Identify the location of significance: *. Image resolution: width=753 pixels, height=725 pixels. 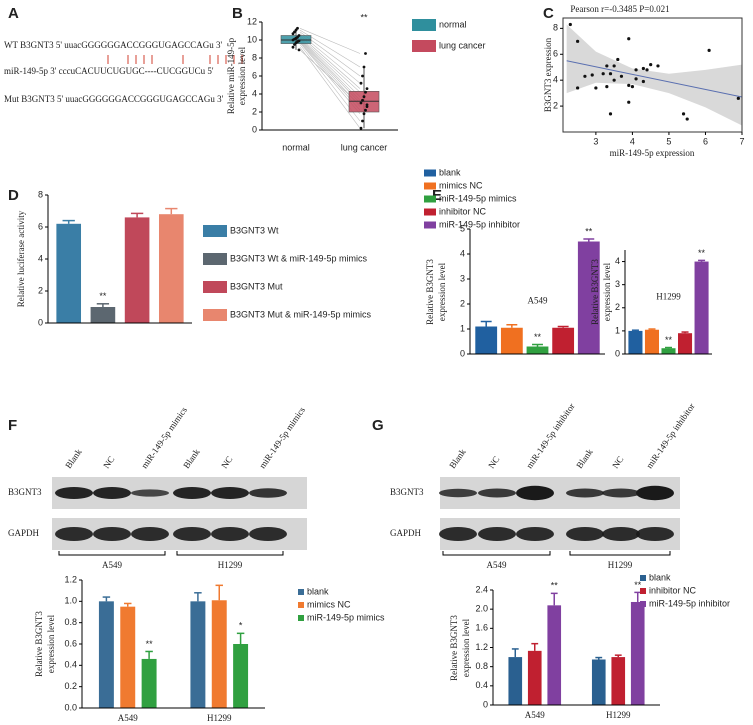
(241, 626).